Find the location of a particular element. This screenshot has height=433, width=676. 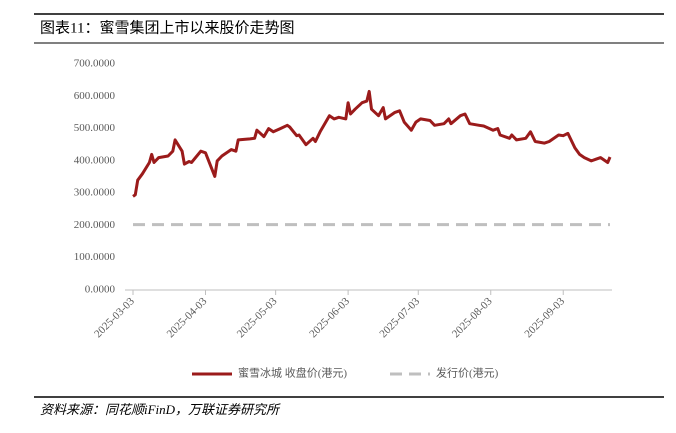

x-tick-label: 2025-07-03 is located at coordinates (399, 317).